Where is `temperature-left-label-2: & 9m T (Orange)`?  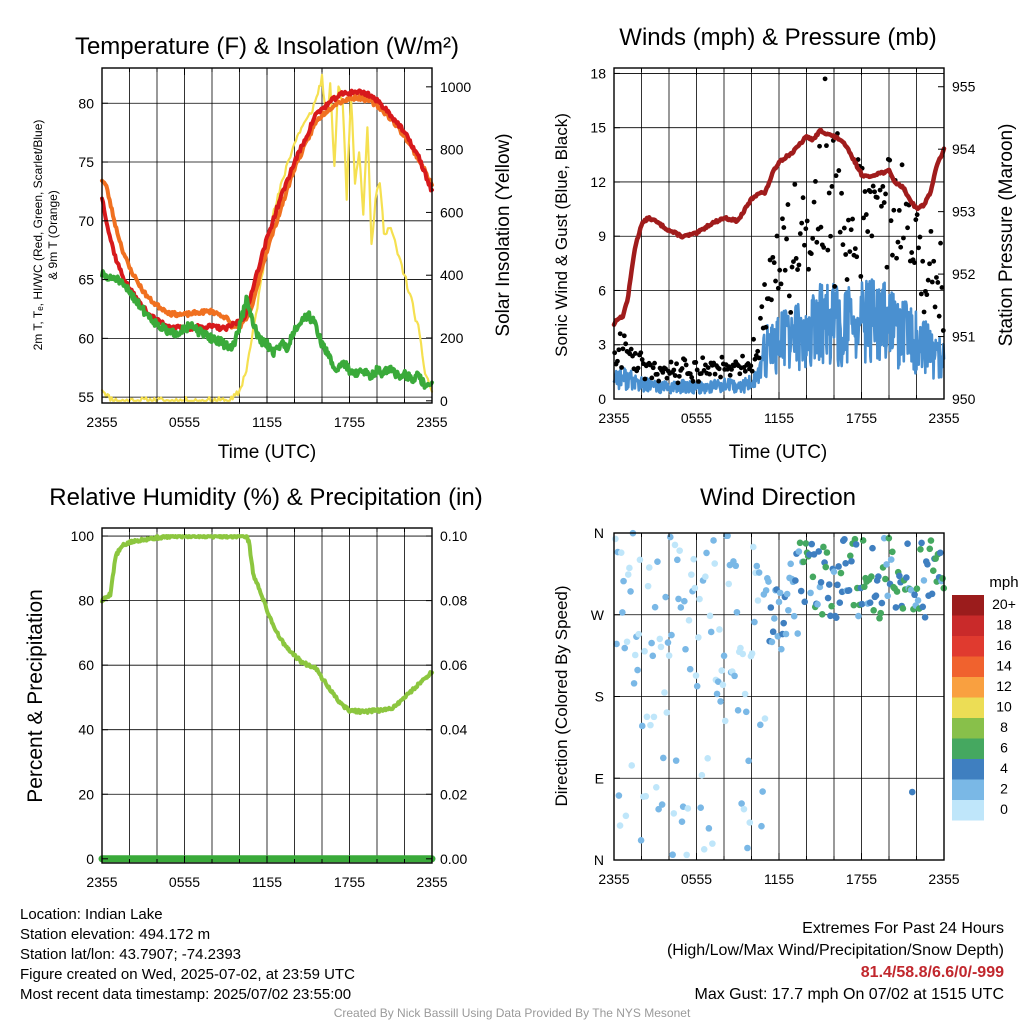
temperature-left-label-2: & 9m T (Orange) is located at coordinates (53, 235).